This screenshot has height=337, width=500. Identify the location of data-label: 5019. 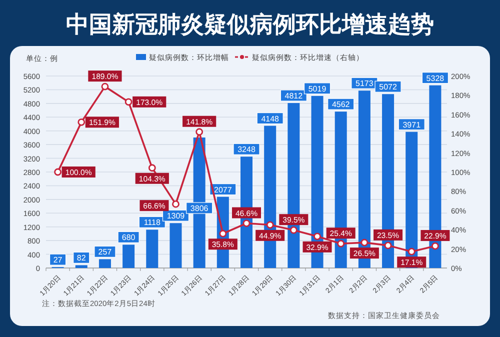
(317, 89).